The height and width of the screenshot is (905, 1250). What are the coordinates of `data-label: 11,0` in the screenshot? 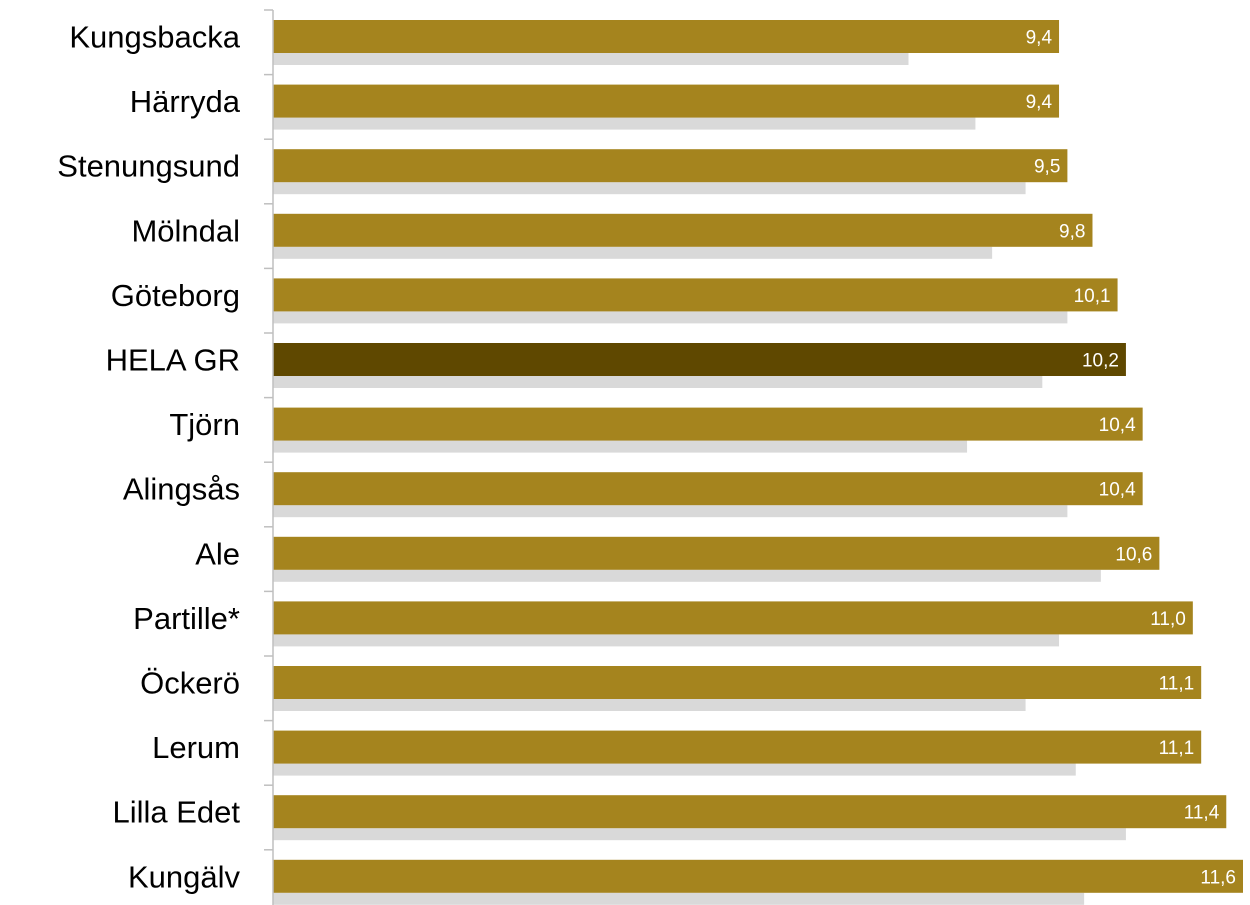 It's located at (1168, 619).